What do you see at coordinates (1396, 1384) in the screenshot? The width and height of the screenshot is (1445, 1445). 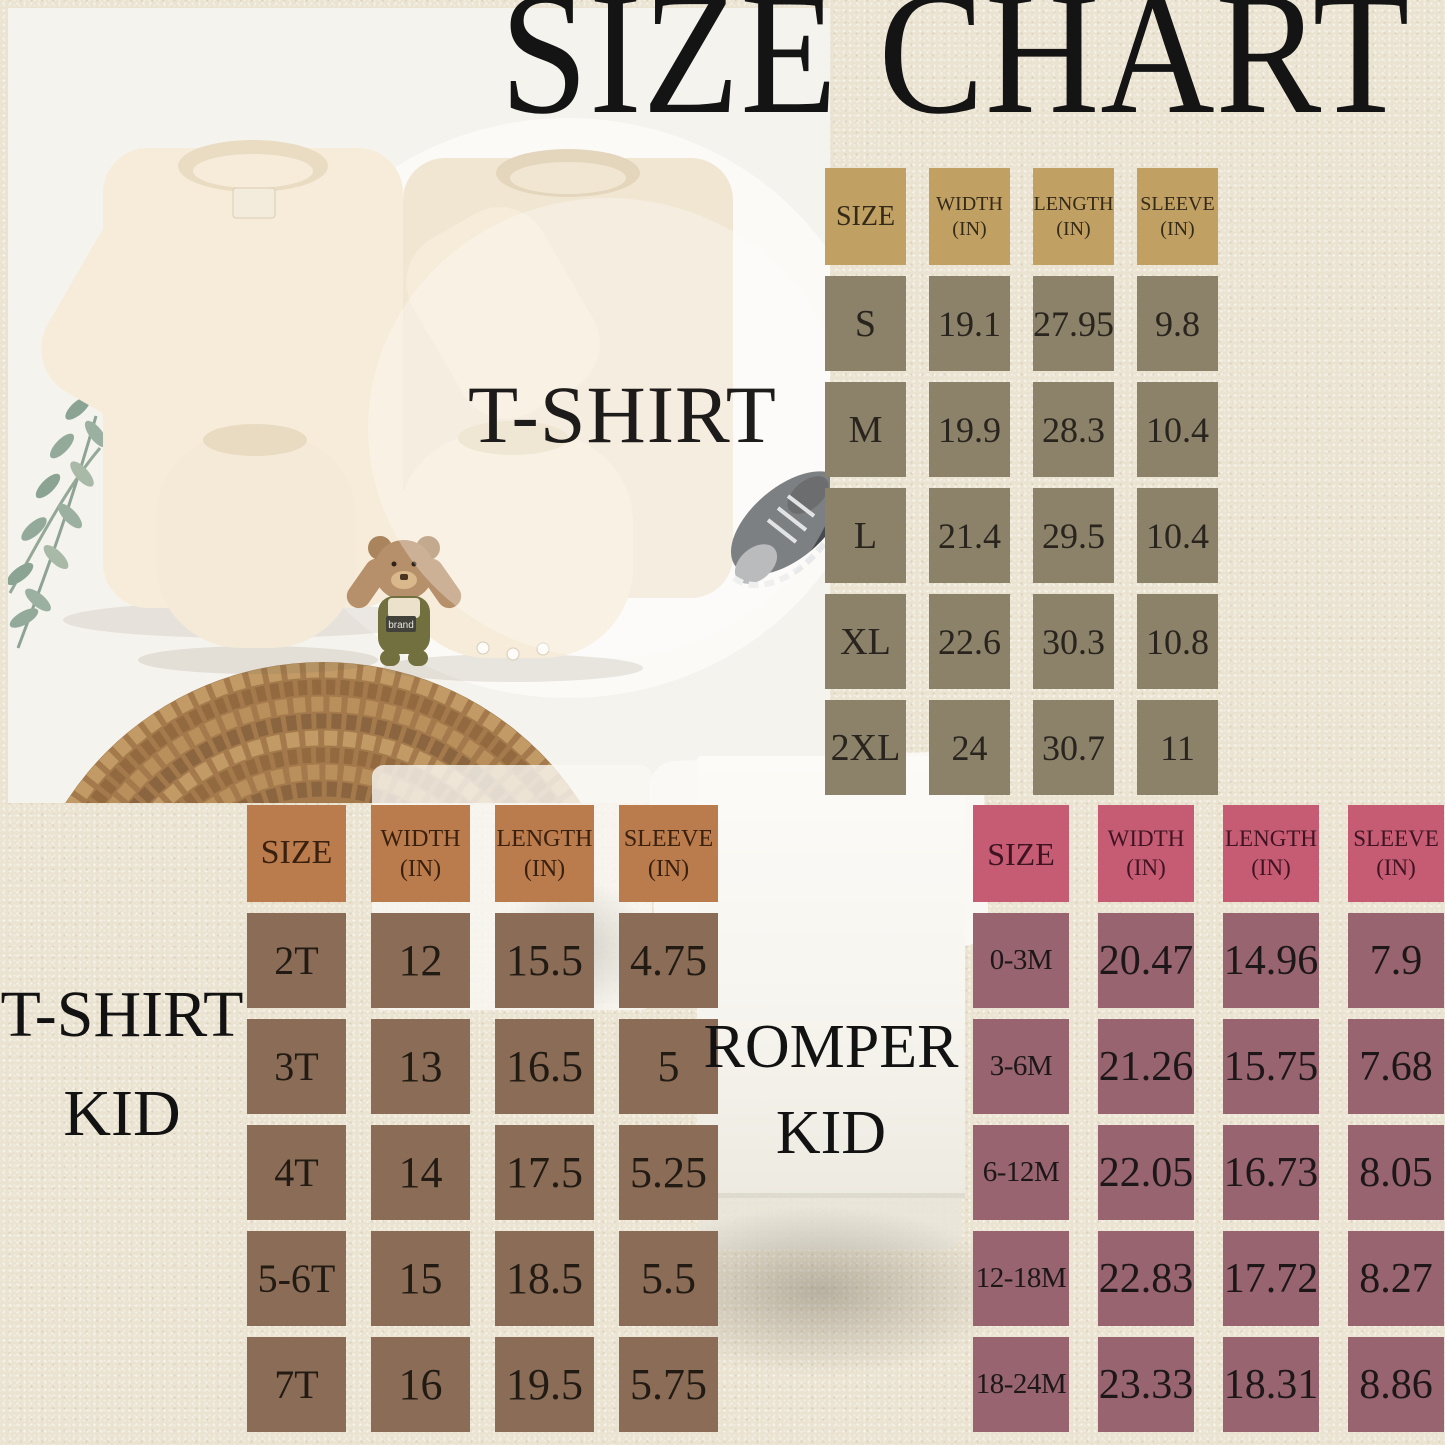 I see `sleeve-cell: 8.86` at bounding box center [1396, 1384].